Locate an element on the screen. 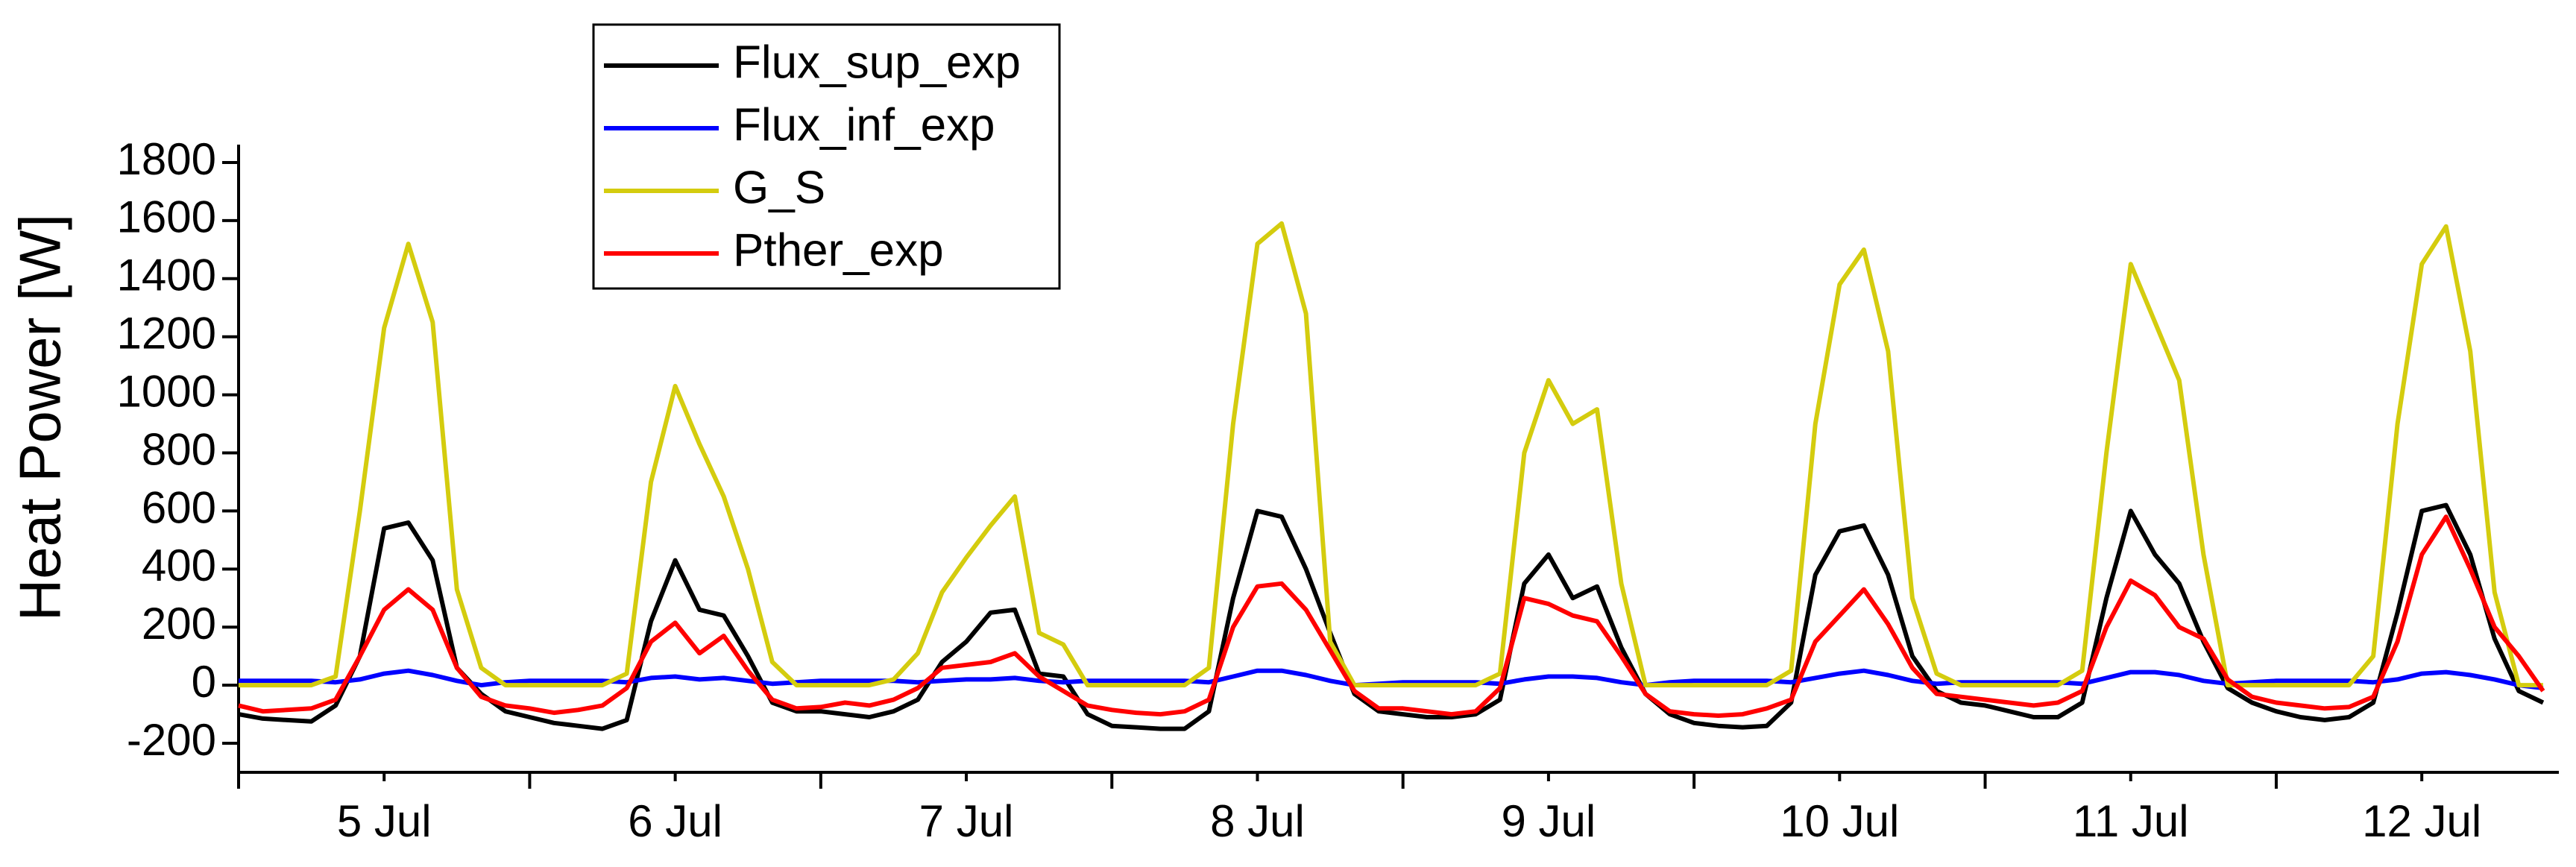 The height and width of the screenshot is (867, 2576). y-tick-label: 1600 is located at coordinates (166, 217).